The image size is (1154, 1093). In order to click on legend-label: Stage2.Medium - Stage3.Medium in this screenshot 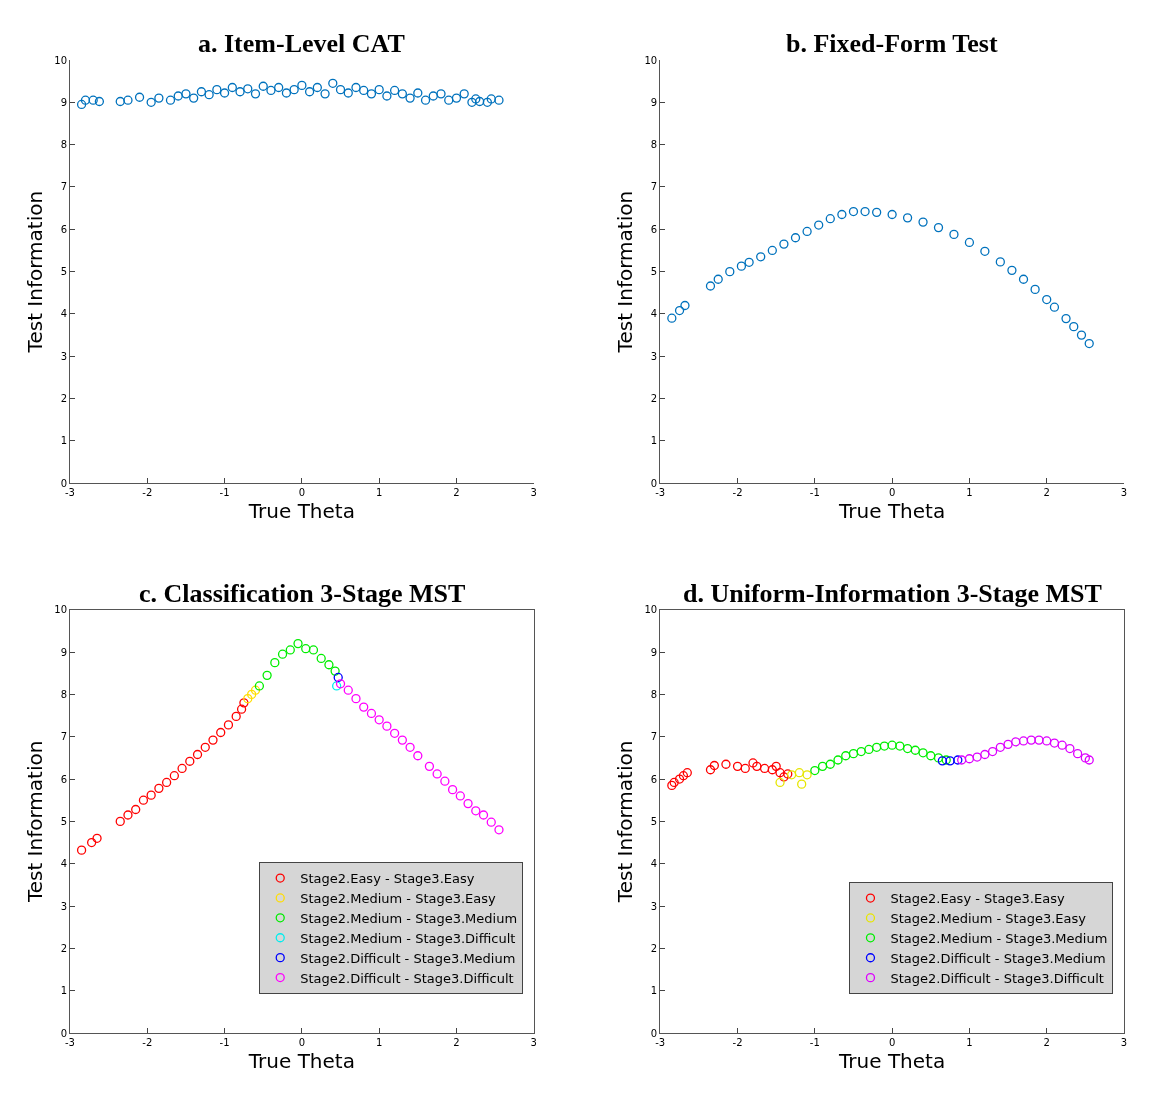, I will do `click(999, 938)`.